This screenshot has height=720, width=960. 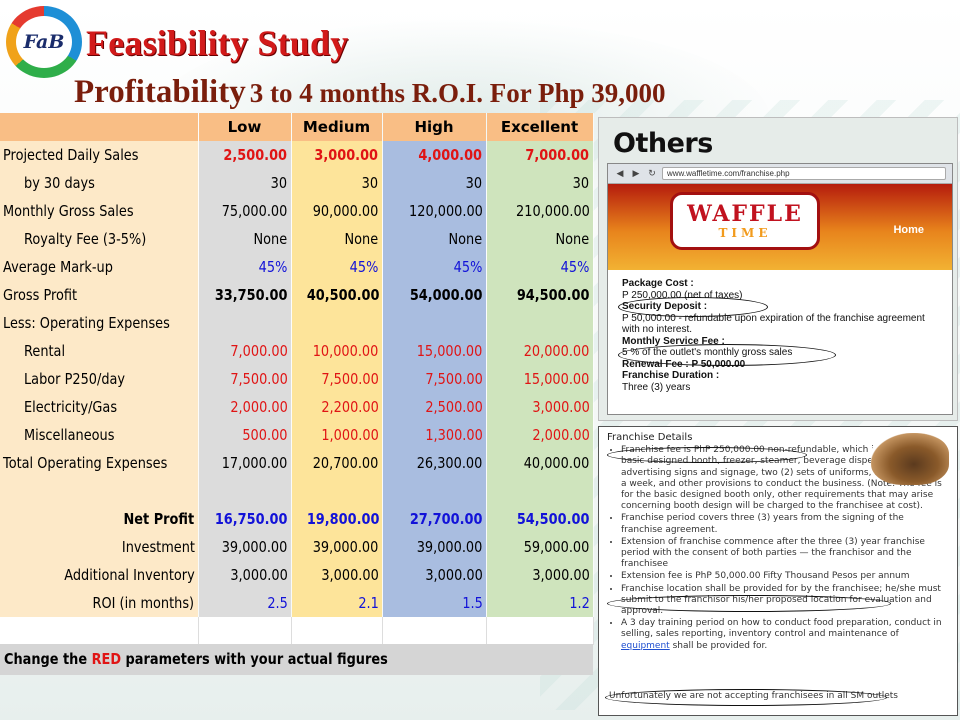 I want to click on table-row: ROI (in months) 2.5 2.1 1.5 1.2, so click(x=297, y=603).